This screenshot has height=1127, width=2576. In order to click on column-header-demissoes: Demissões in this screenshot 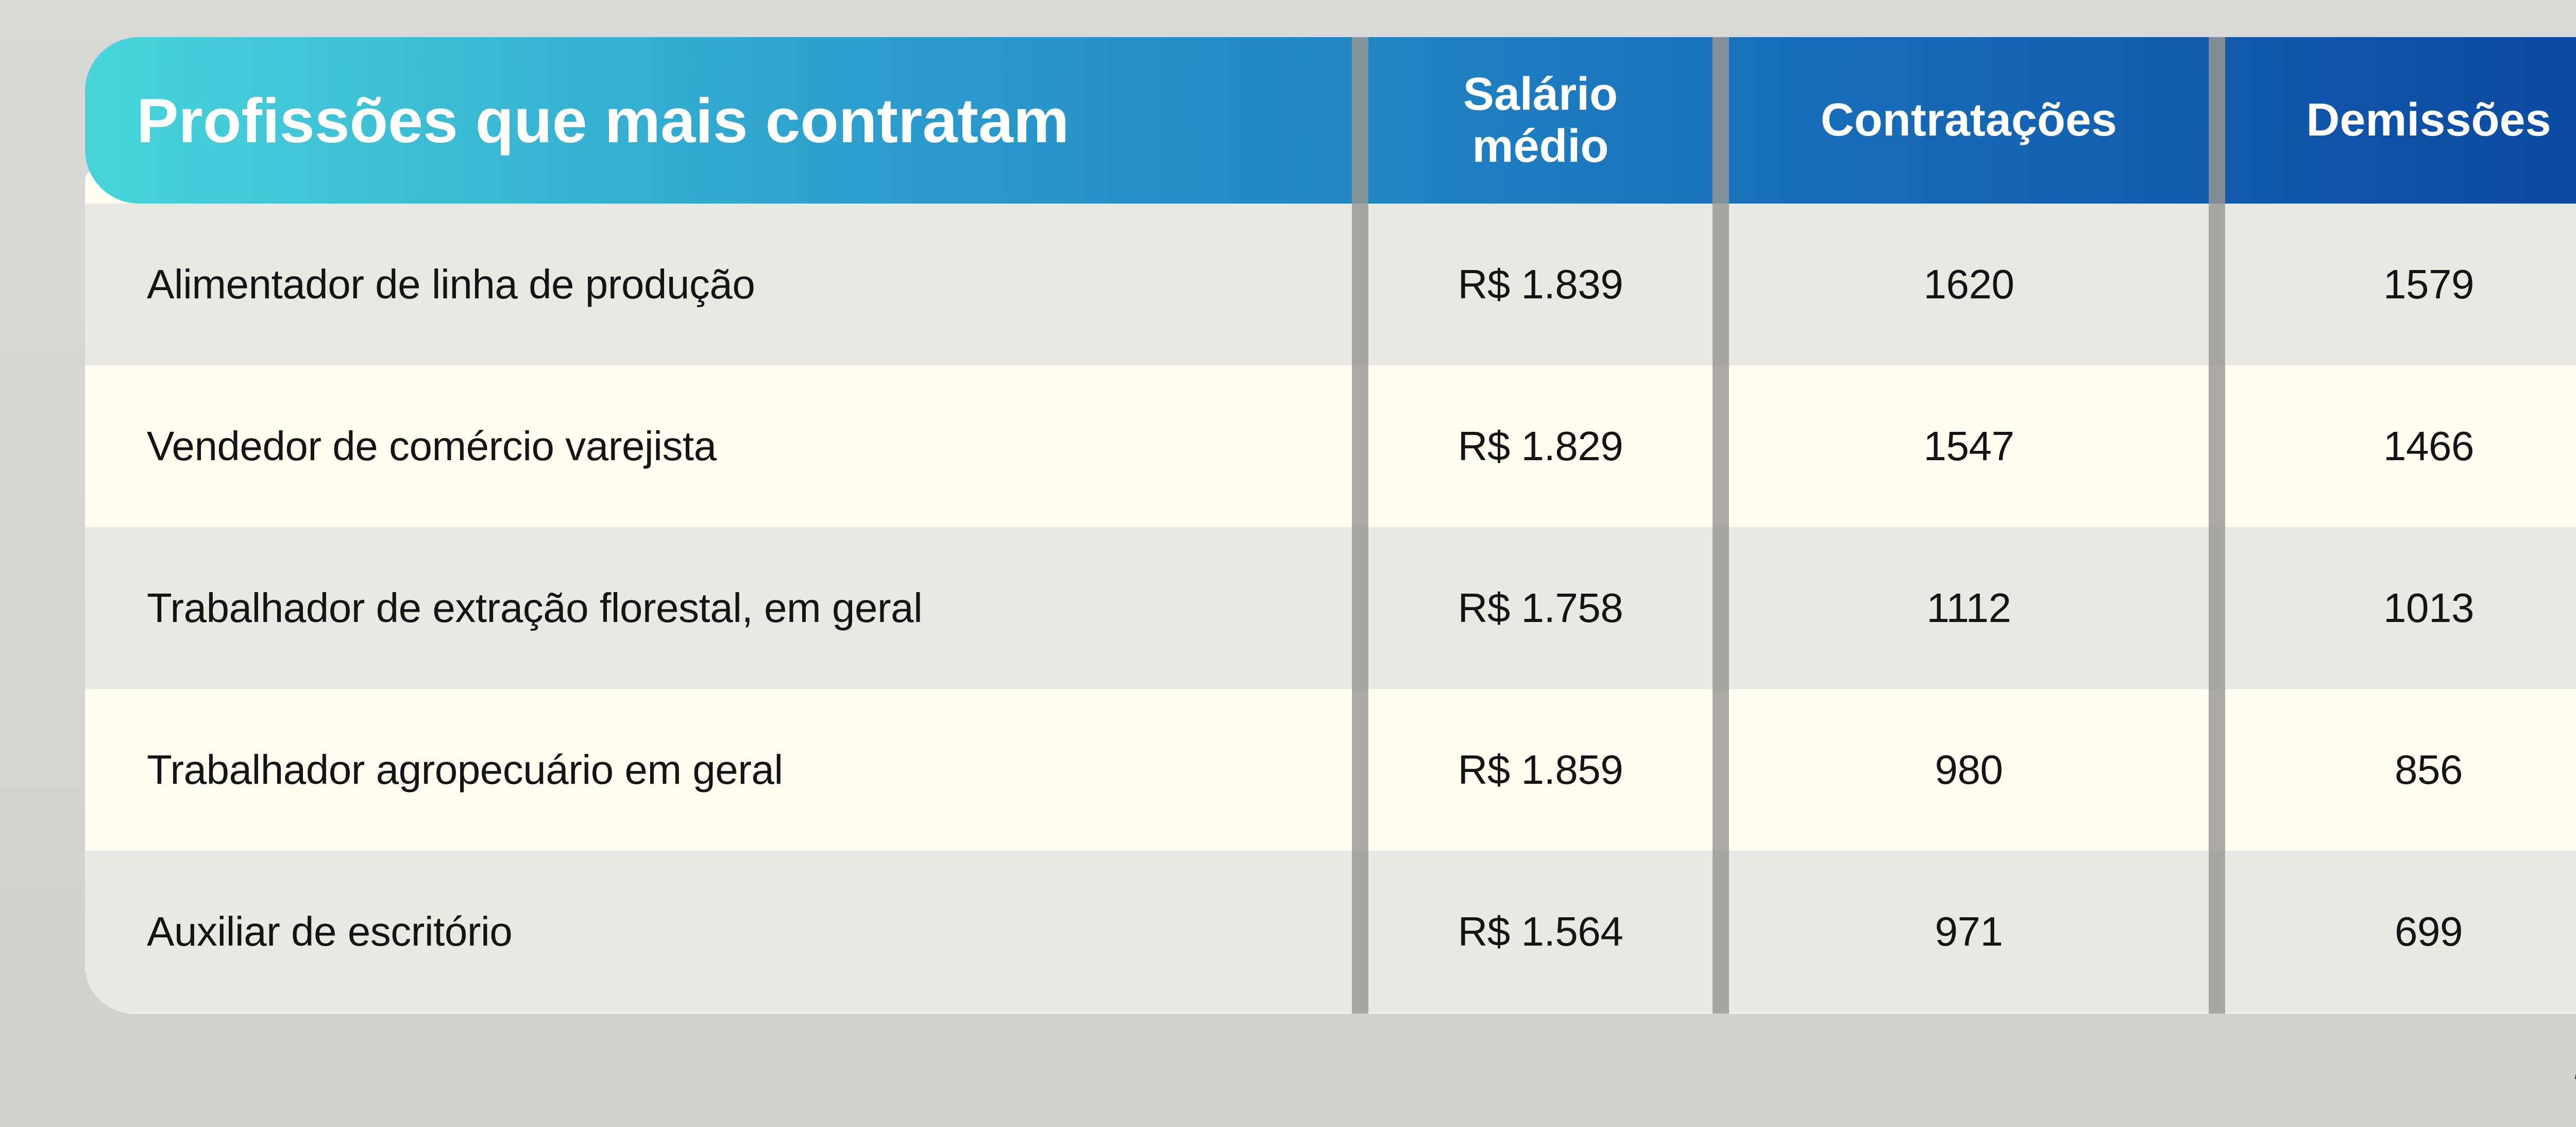, I will do `click(2396, 120)`.